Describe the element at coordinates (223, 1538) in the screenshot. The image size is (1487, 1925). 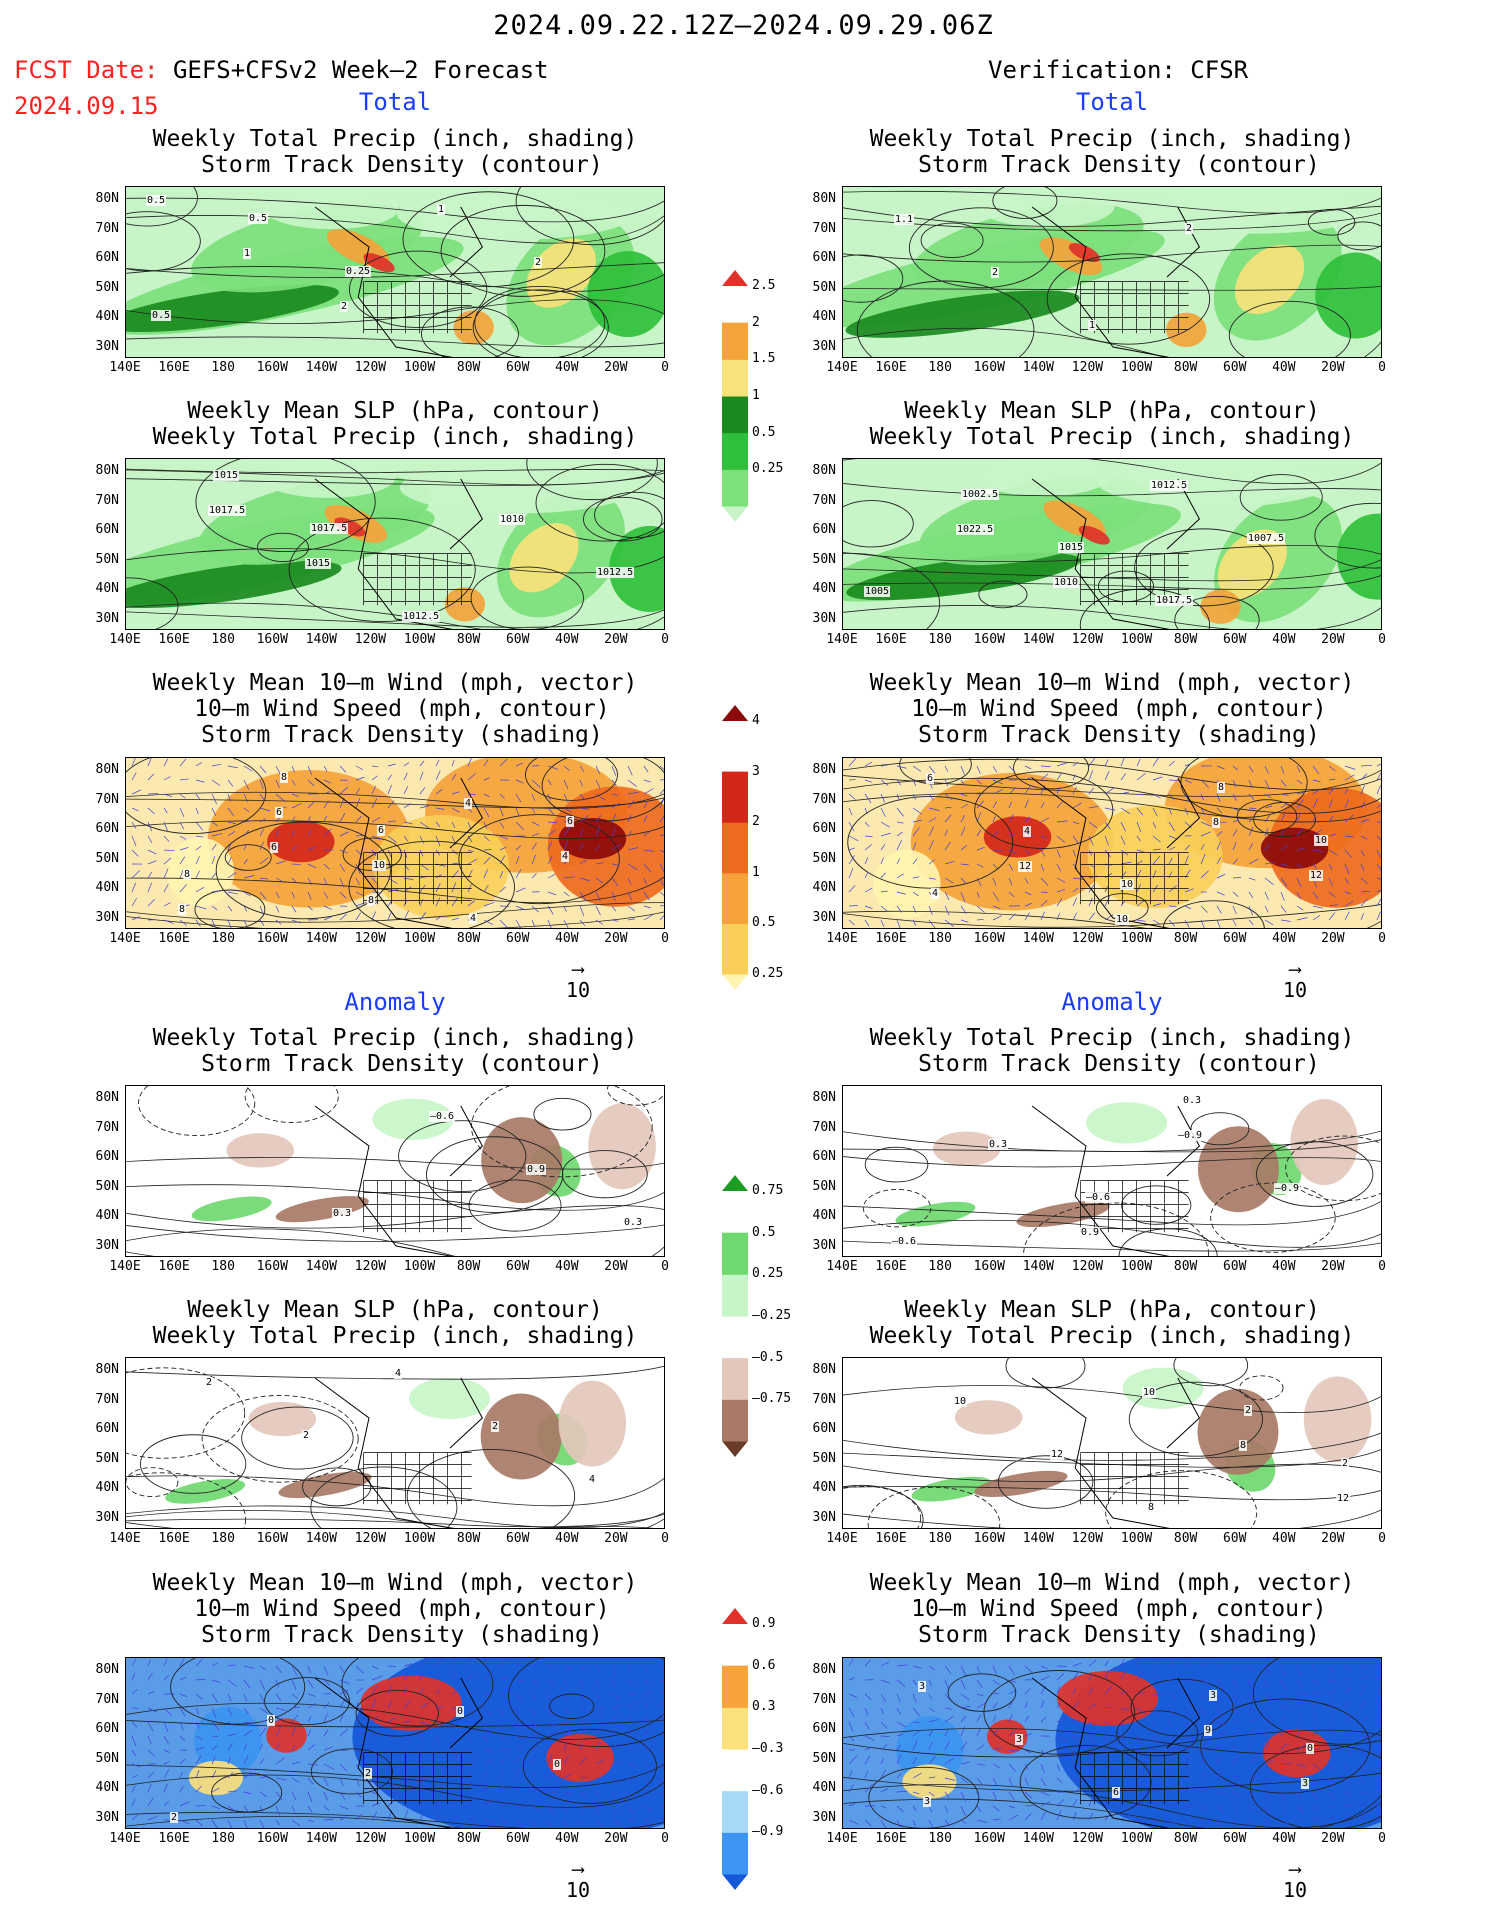
I see `lon-tick: 180` at that location.